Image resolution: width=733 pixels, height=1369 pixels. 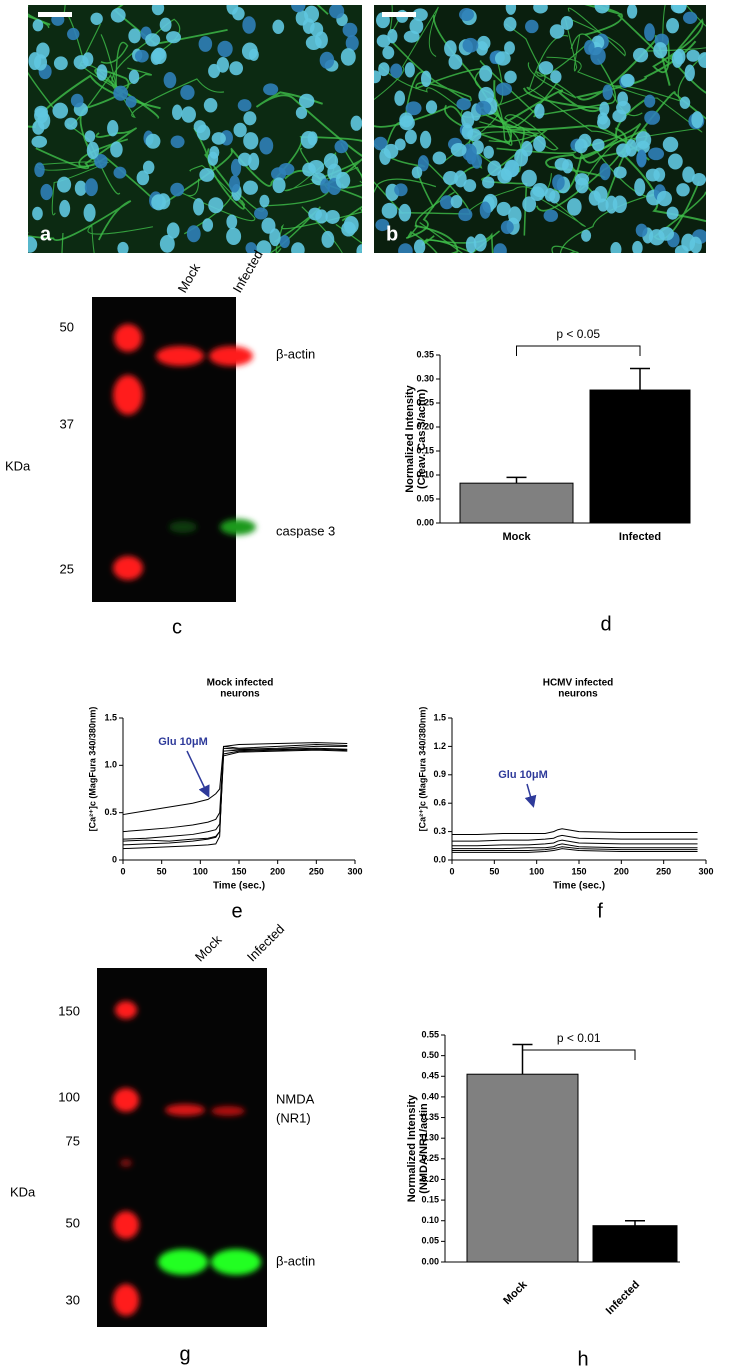 What do you see at coordinates (18, 465) in the screenshot?
I see `unit-label: KDa` at bounding box center [18, 465].